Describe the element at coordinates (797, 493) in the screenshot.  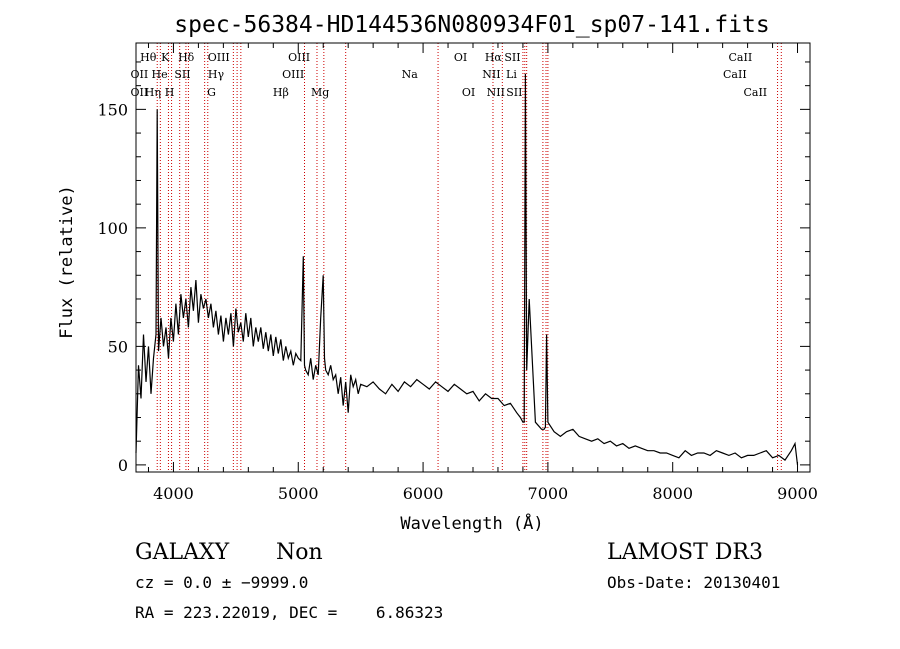
I see `x-tick-label: 9000` at that location.